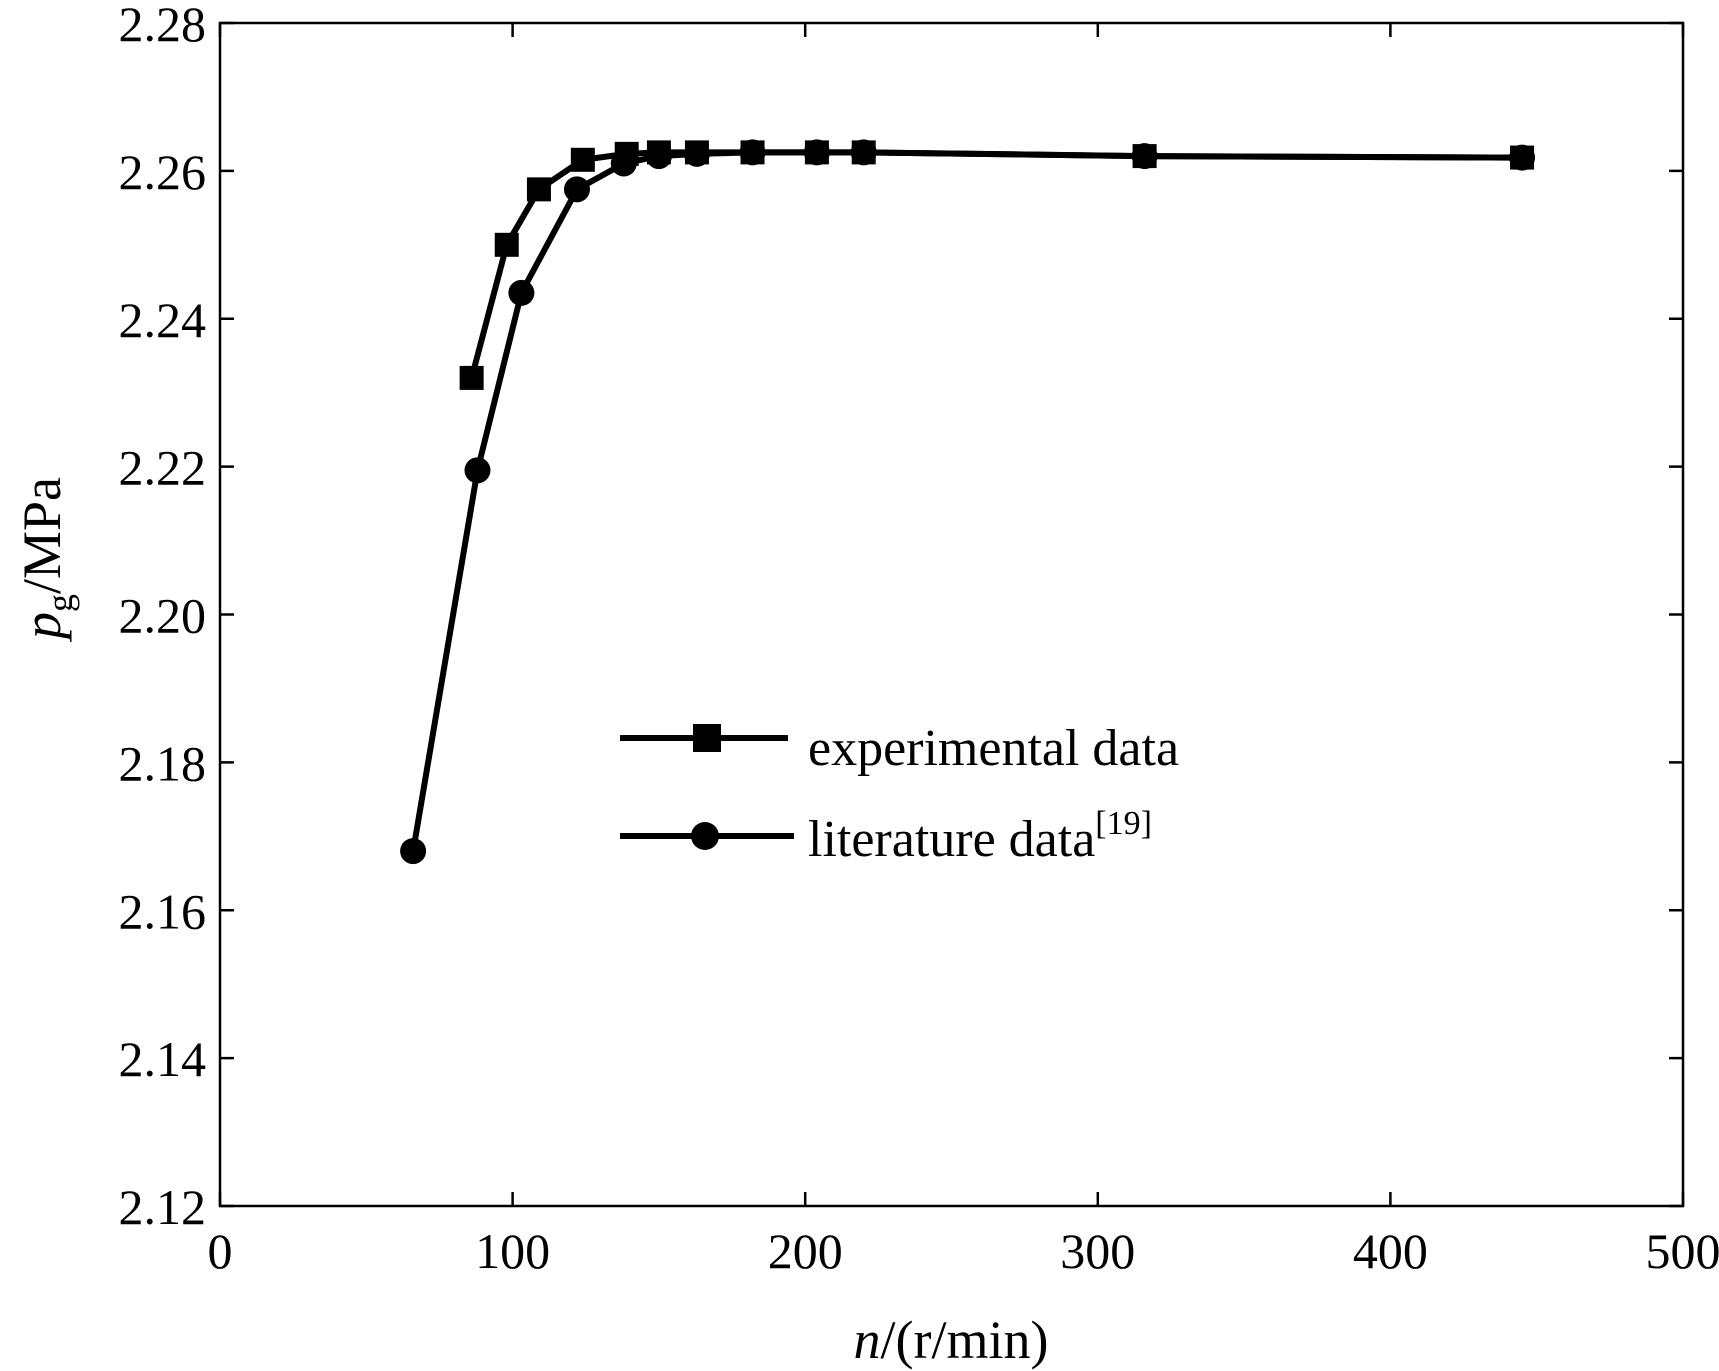 The image size is (1719, 1371). What do you see at coordinates (965, 1340) in the screenshot?
I see `x-axis-unit: /(r/min)` at bounding box center [965, 1340].